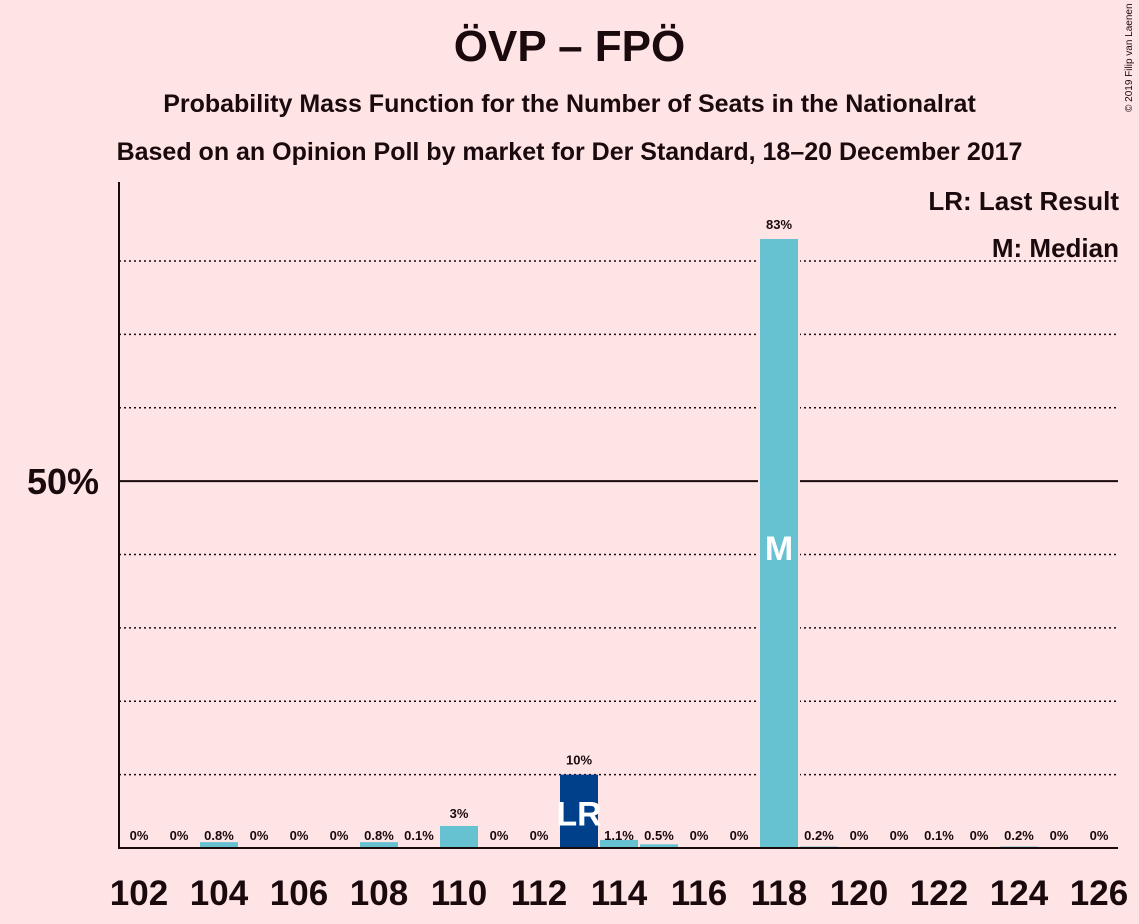  I want to click on value-label-102: 0%, so click(139, 835).